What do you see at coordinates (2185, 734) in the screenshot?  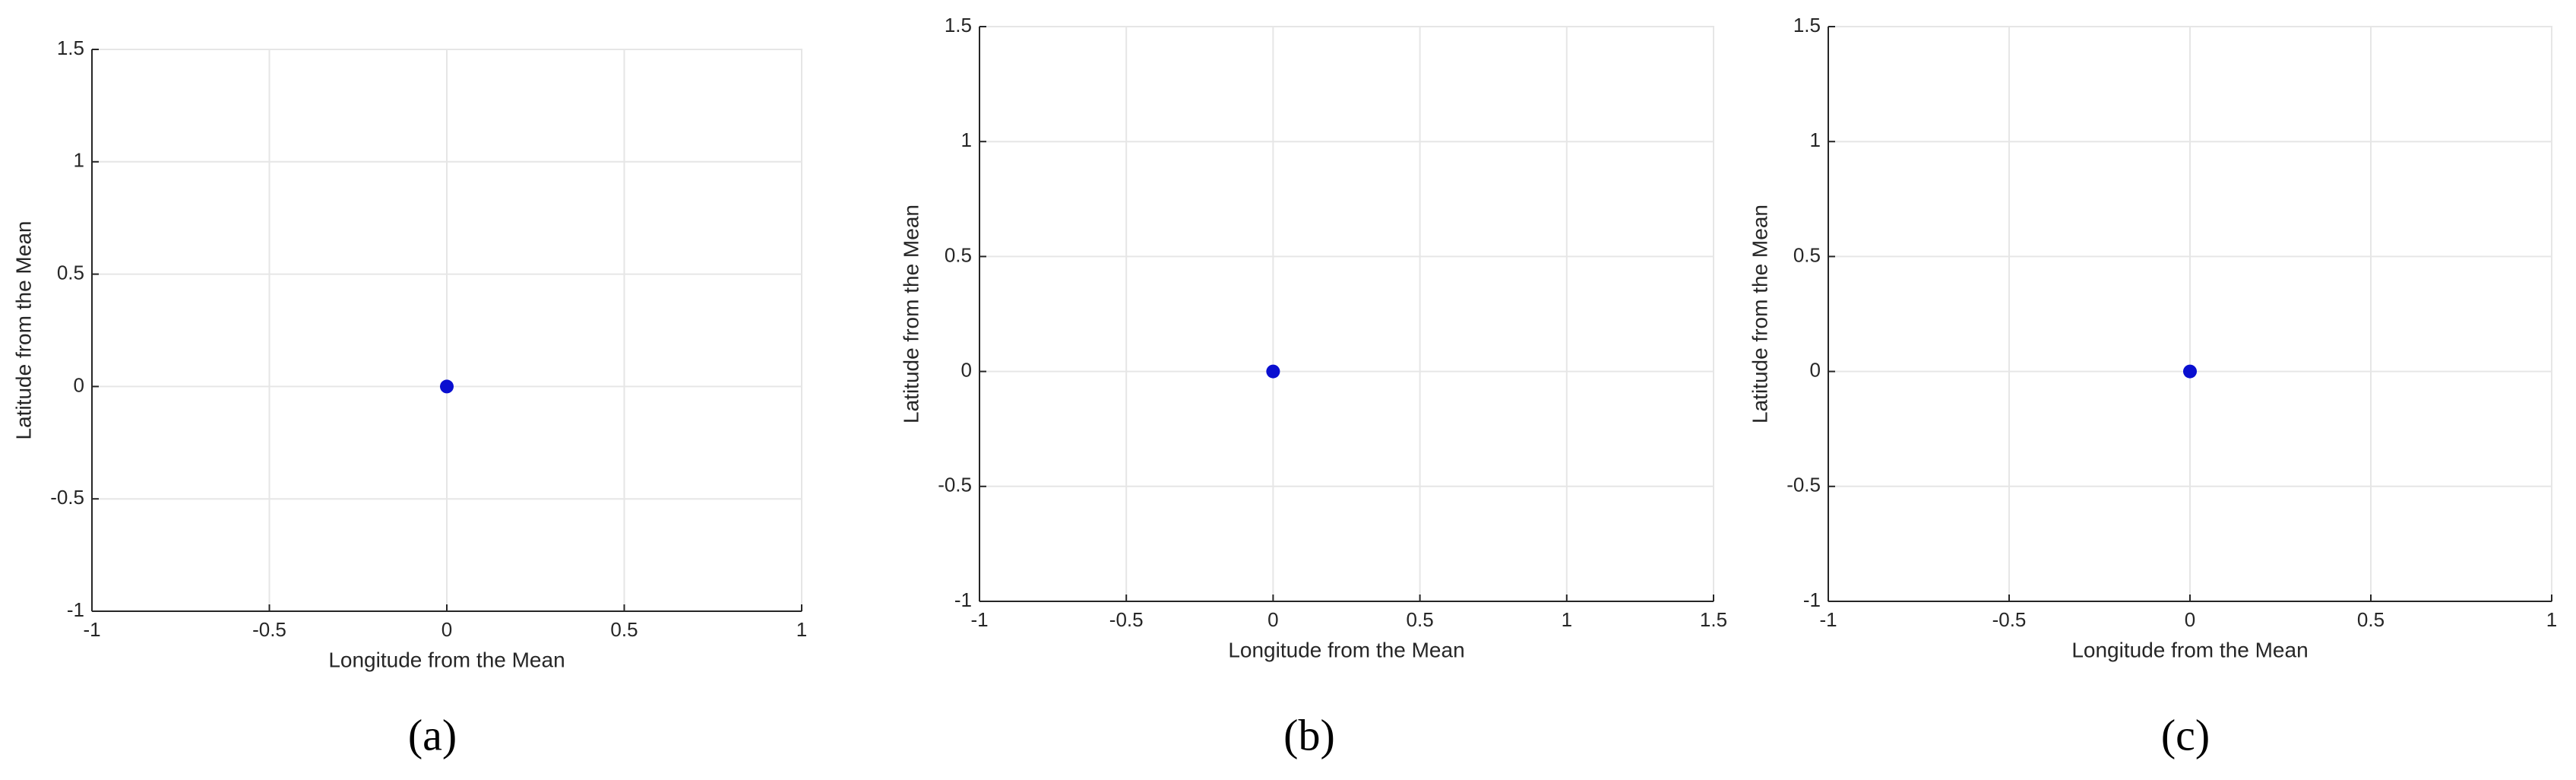 I see `caption: (c)` at bounding box center [2185, 734].